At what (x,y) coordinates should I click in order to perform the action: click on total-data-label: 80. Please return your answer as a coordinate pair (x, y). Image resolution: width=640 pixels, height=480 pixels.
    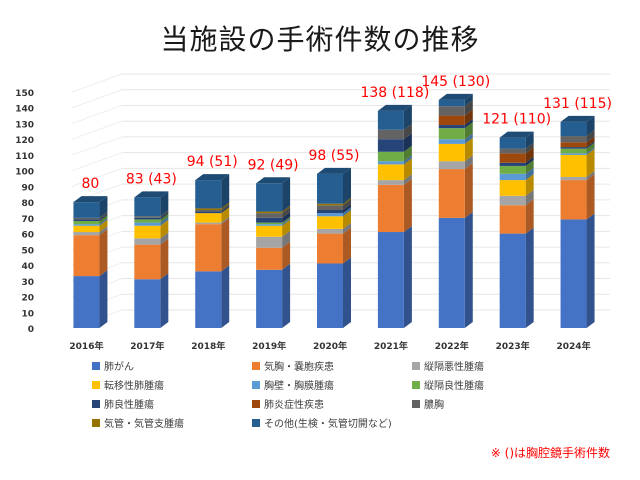
    Looking at the image, I should click on (91, 184).